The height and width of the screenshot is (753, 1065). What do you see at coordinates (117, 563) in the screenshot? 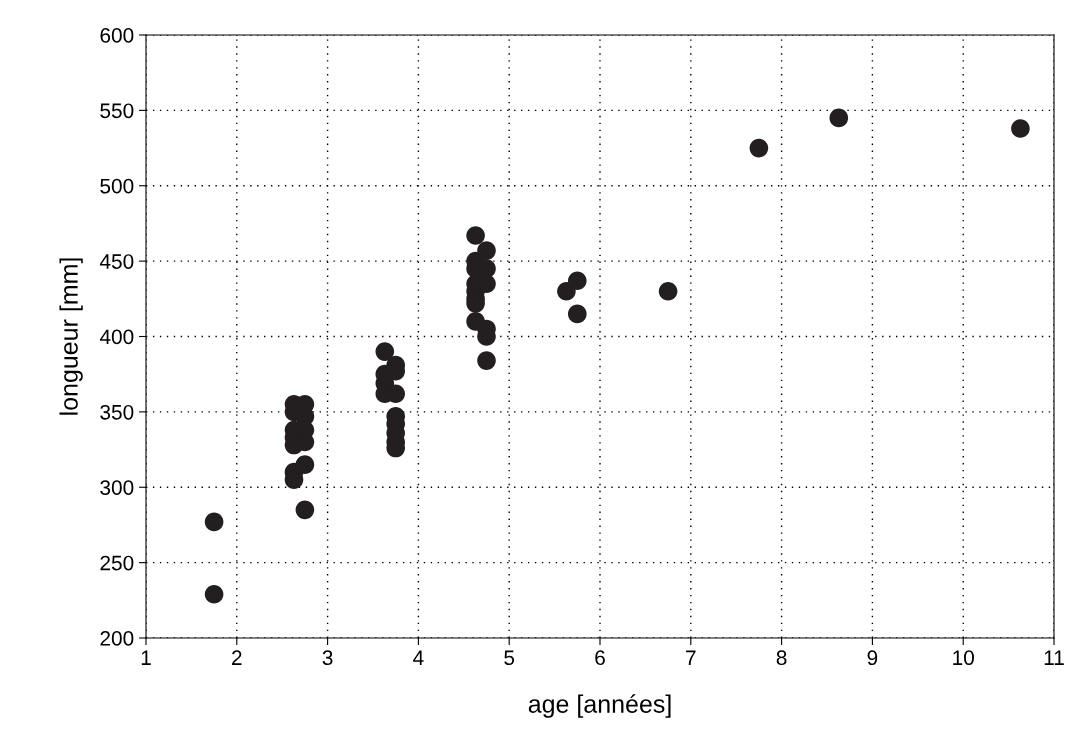
I see `y-tick-label: 250` at bounding box center [117, 563].